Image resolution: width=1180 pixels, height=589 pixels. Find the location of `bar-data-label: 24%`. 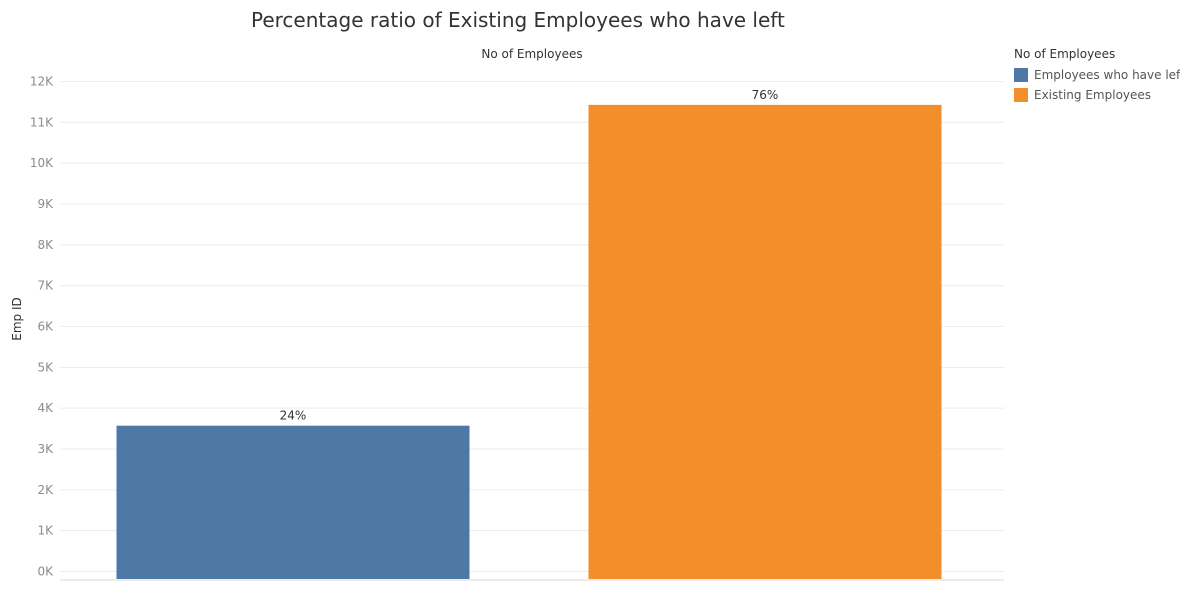

bar-data-label: 24% is located at coordinates (293, 416).